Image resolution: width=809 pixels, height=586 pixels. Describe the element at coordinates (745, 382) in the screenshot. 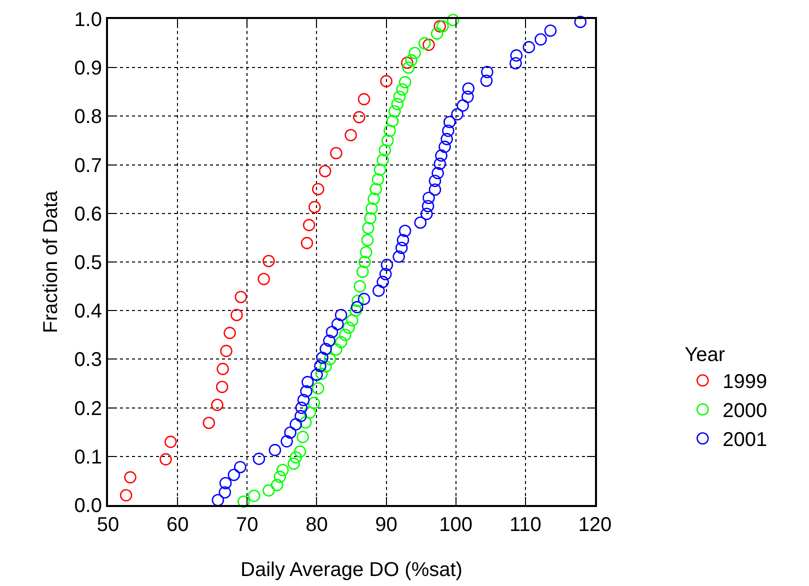

I see `legend-label: 1999` at that location.